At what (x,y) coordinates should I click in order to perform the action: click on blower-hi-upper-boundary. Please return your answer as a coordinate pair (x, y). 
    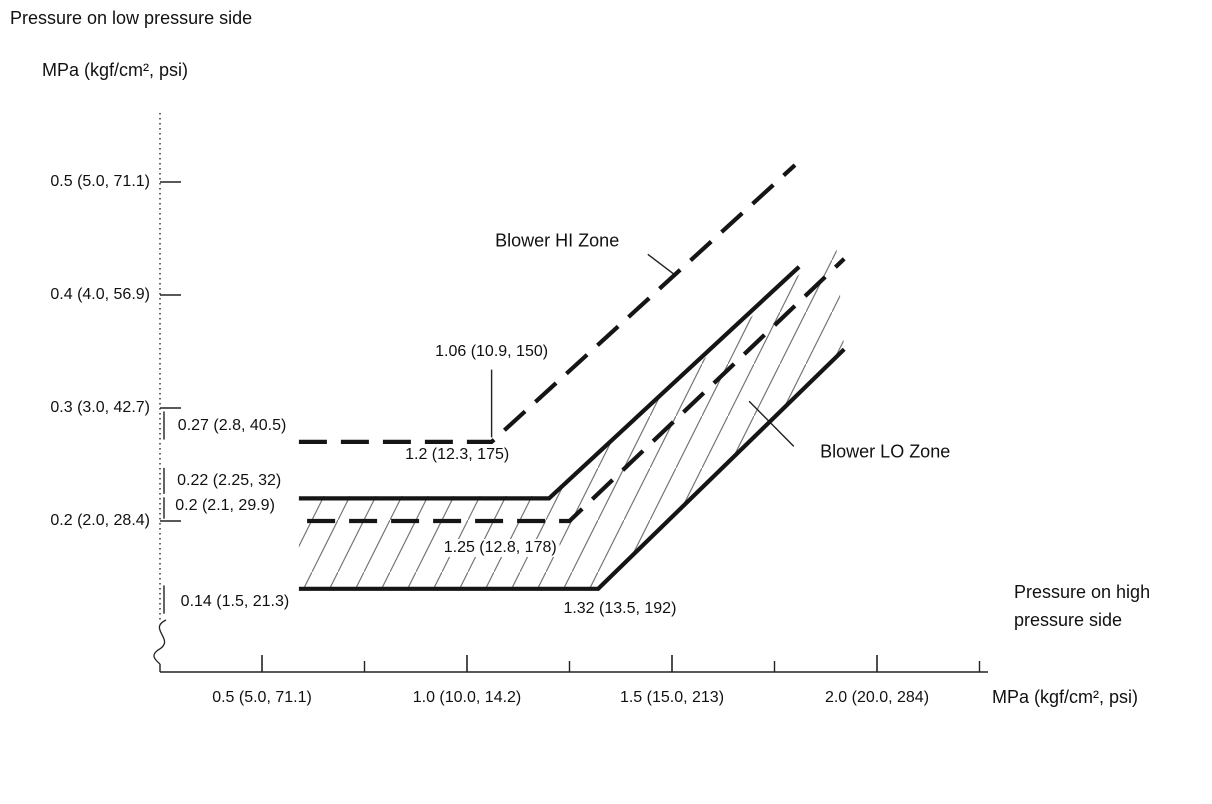
    Looking at the image, I should click on (547, 303).